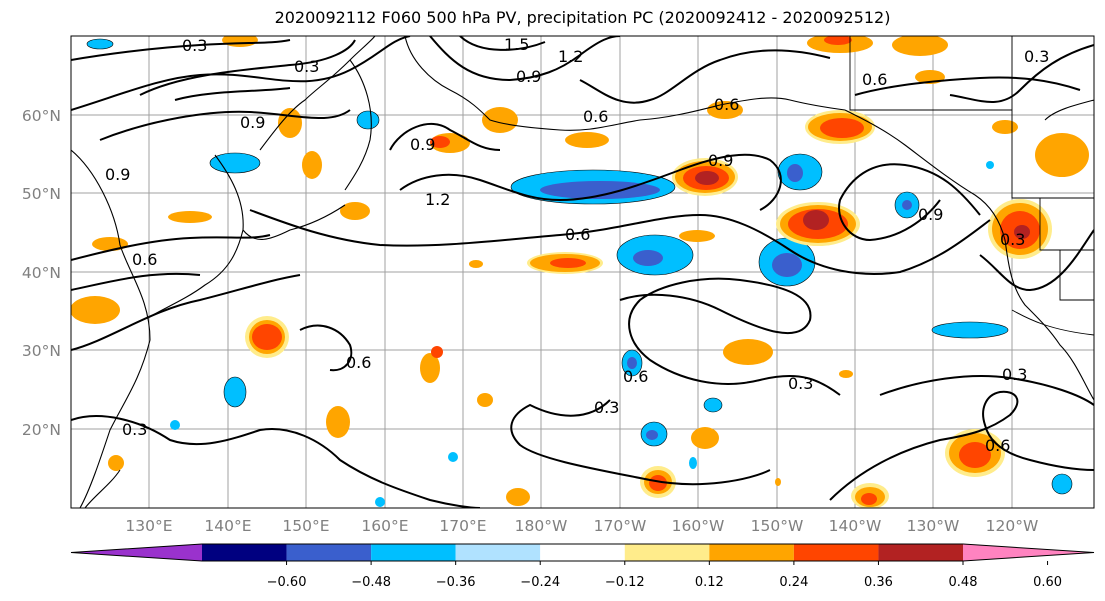 The image size is (1105, 601). Describe the element at coordinates (971, 186) in the screenshot. I see `borders` at that location.